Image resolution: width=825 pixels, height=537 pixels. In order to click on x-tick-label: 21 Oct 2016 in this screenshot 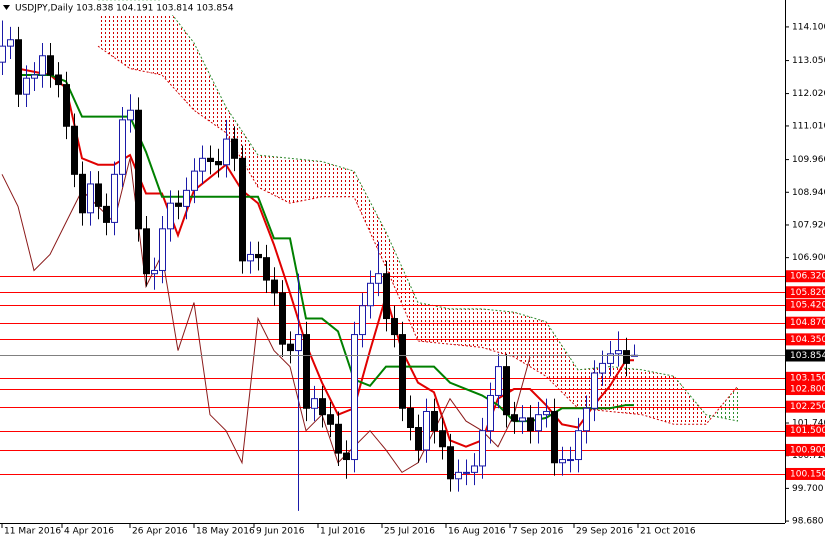, I will do `click(668, 532)`.